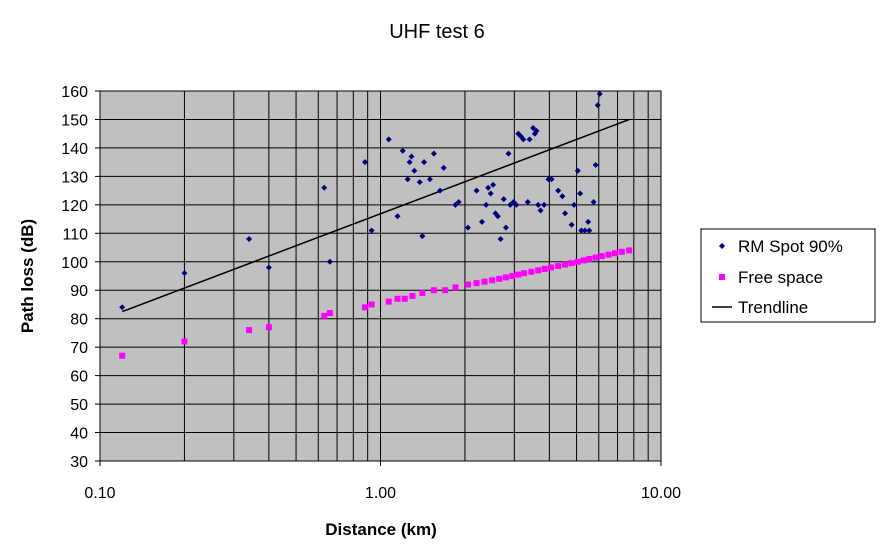  What do you see at coordinates (661, 493) in the screenshot?
I see `x-tick-label: 10.00` at bounding box center [661, 493].